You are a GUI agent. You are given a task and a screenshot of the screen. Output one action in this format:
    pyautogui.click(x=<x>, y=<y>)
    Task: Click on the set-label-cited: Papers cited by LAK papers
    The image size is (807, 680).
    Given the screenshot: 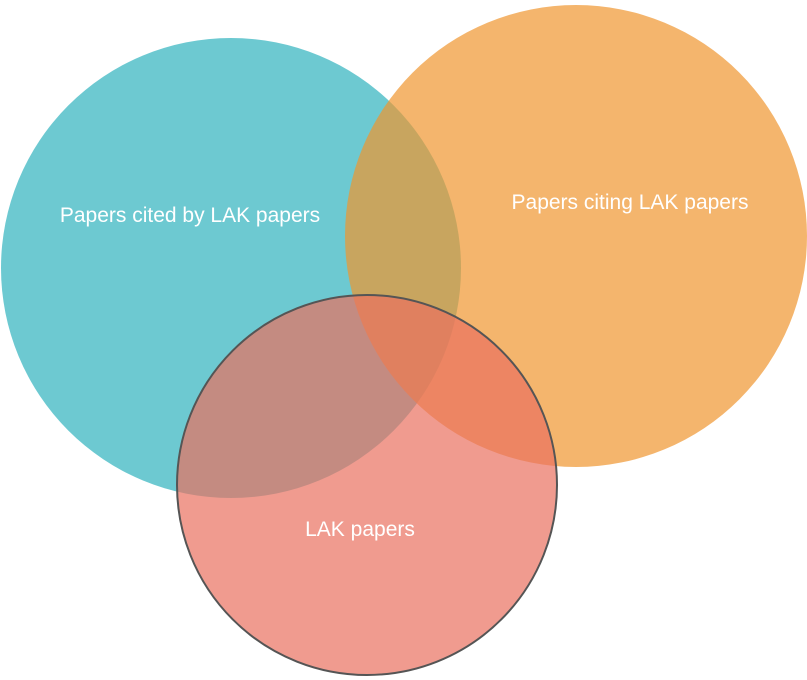 What is the action you would take?
    pyautogui.click(x=190, y=215)
    